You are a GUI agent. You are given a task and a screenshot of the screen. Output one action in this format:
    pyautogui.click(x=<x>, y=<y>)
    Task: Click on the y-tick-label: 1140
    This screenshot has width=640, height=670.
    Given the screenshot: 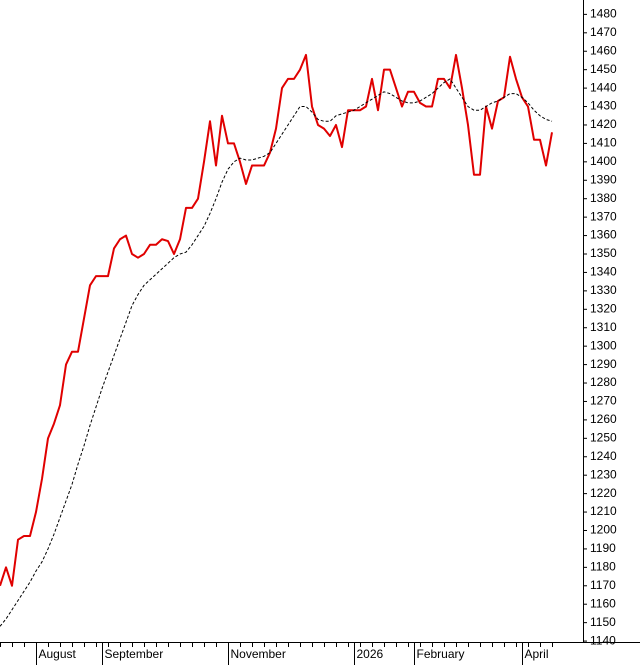 What is the action you would take?
    pyautogui.click(x=603, y=640)
    